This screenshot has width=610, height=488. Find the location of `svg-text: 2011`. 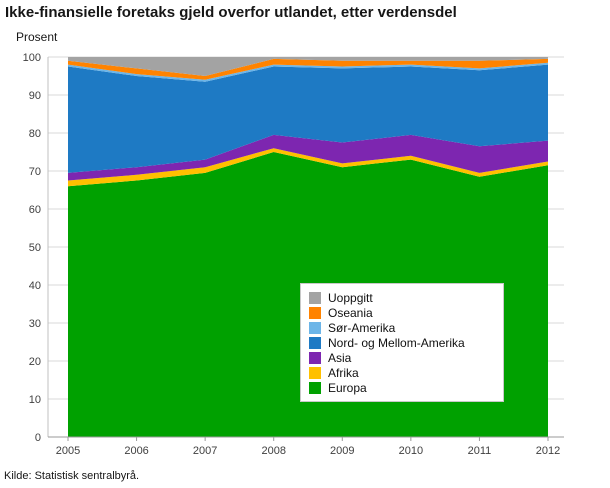

svg-text: 2011 is located at coordinates (480, 451).